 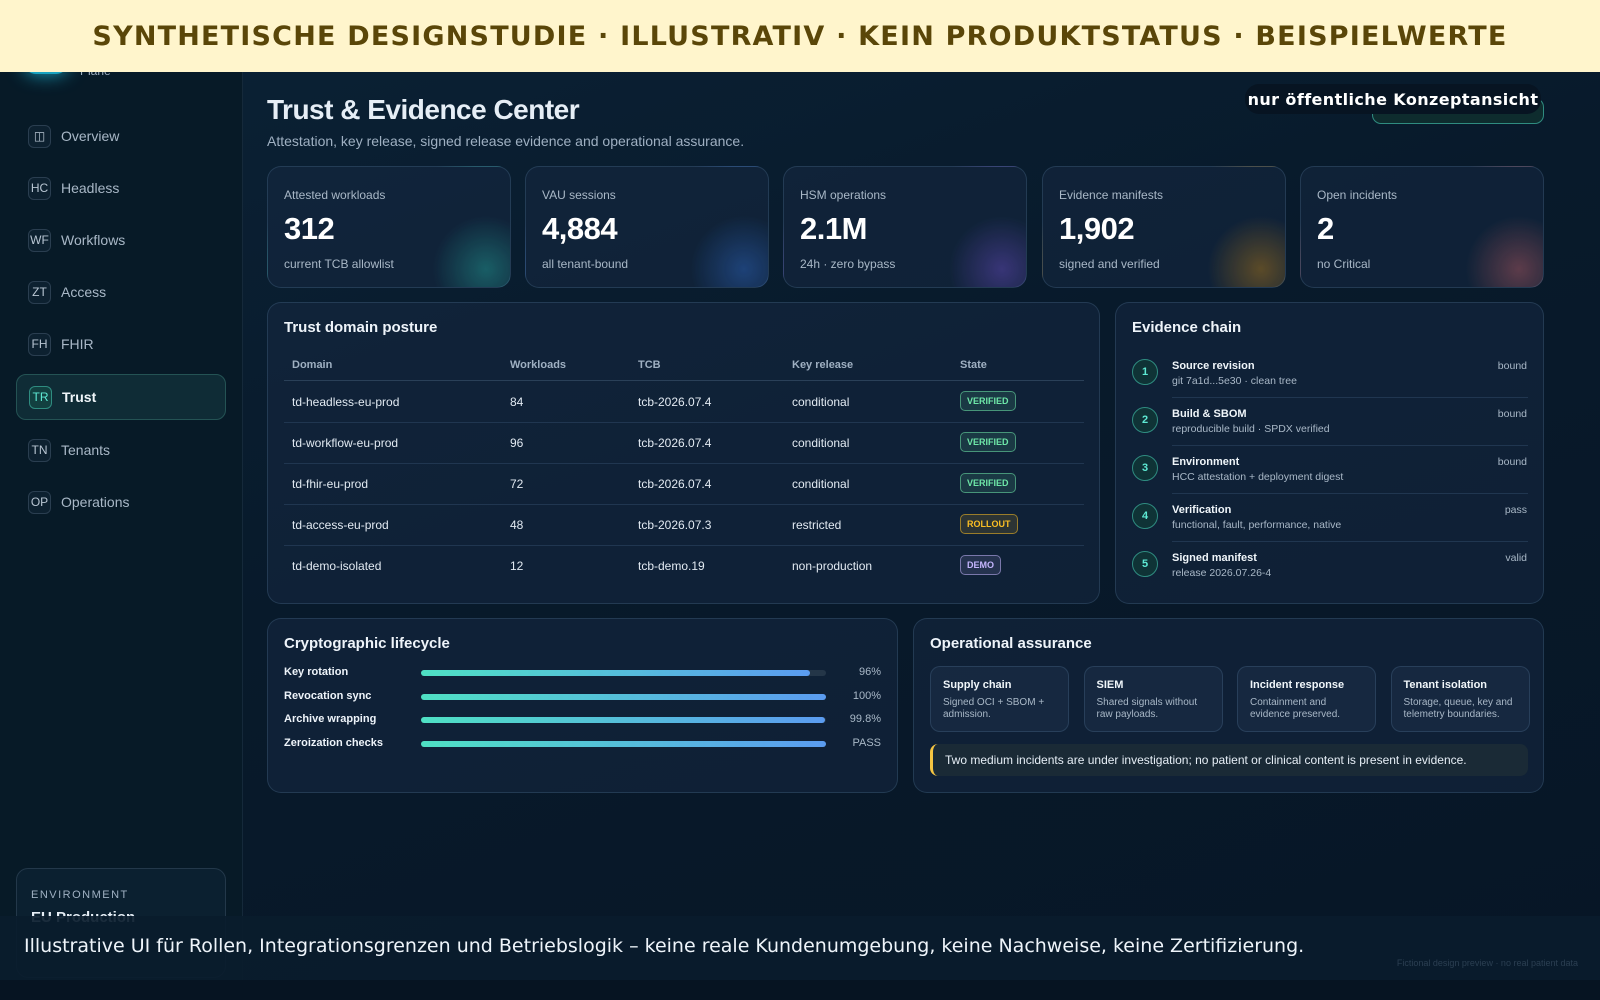 What do you see at coordinates (39, 188) in the screenshot?
I see `nav-icon: HC` at bounding box center [39, 188].